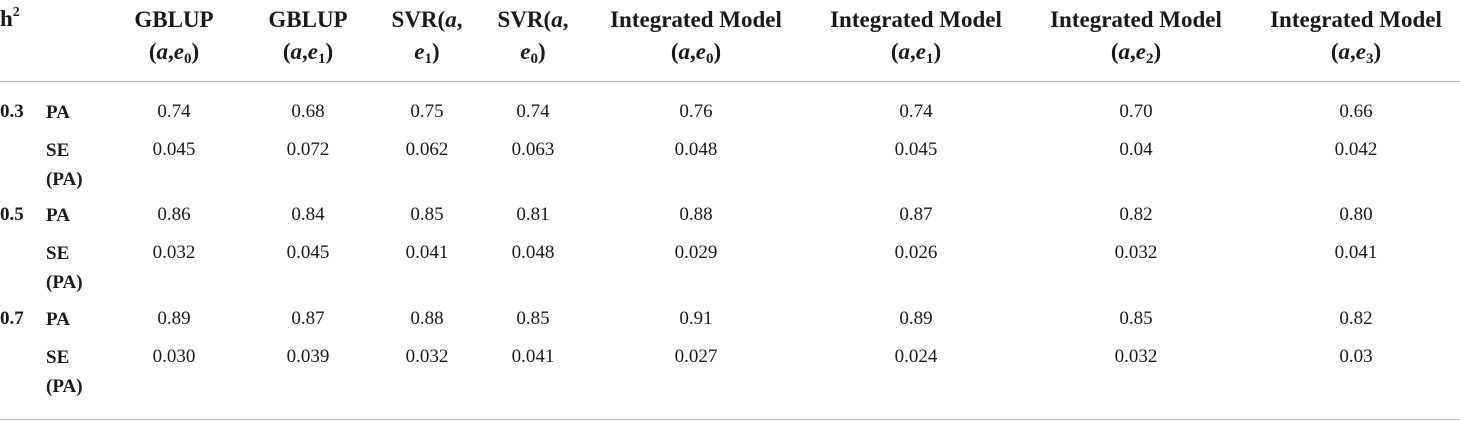  What do you see at coordinates (1356, 111) in the screenshot?
I see `table-cell: 0.66` at bounding box center [1356, 111].